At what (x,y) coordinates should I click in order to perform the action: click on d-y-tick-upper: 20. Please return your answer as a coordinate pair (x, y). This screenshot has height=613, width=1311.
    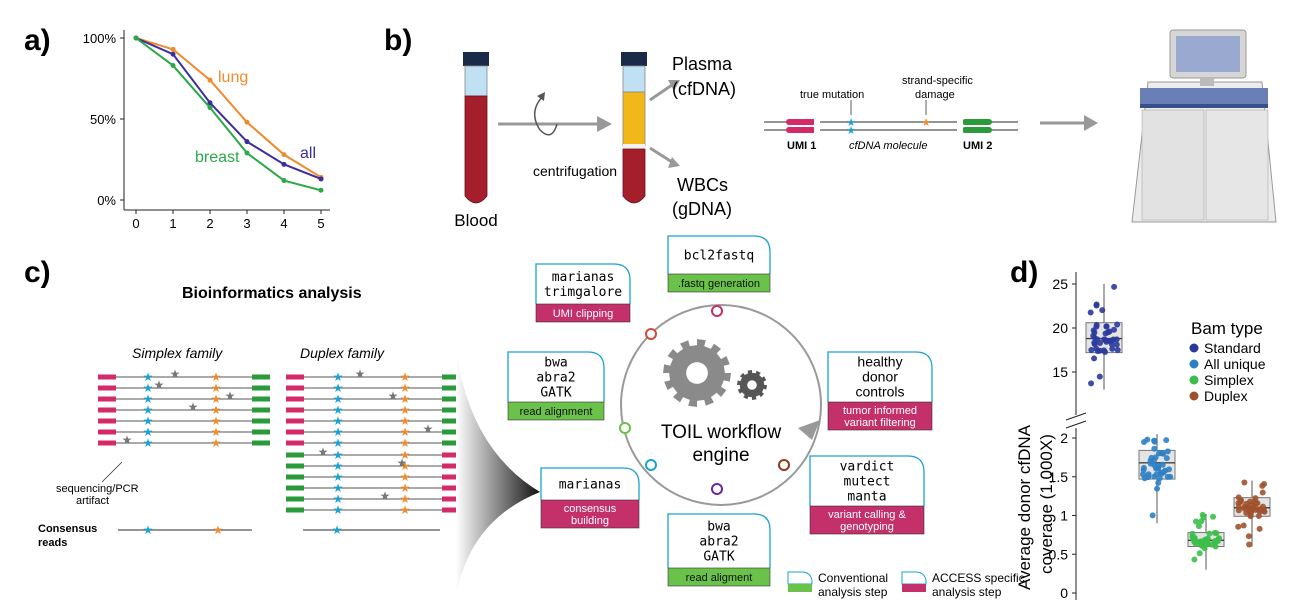
    Looking at the image, I should click on (1060, 328).